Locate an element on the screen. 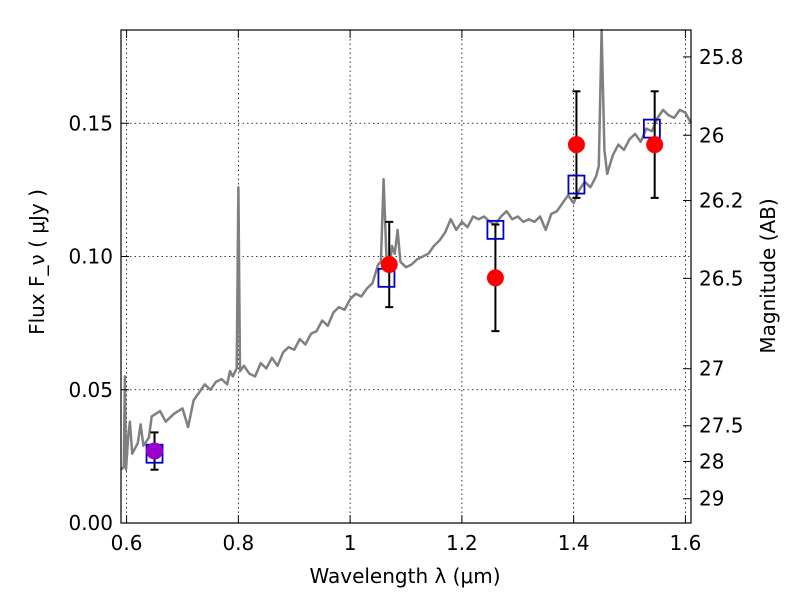 This screenshot has height=600, width=800. x-tick-label: 1.6 is located at coordinates (686, 543).